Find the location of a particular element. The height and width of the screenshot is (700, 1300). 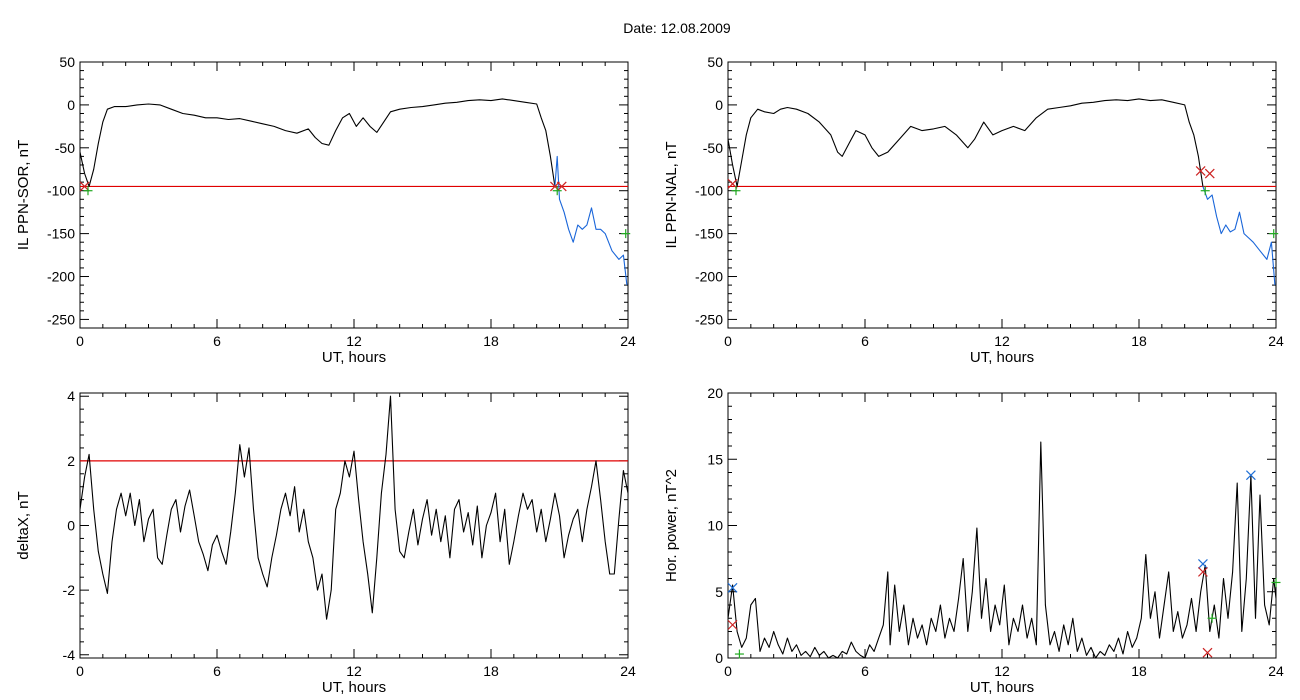

y-tick-label: 15 is located at coordinates (715, 459).